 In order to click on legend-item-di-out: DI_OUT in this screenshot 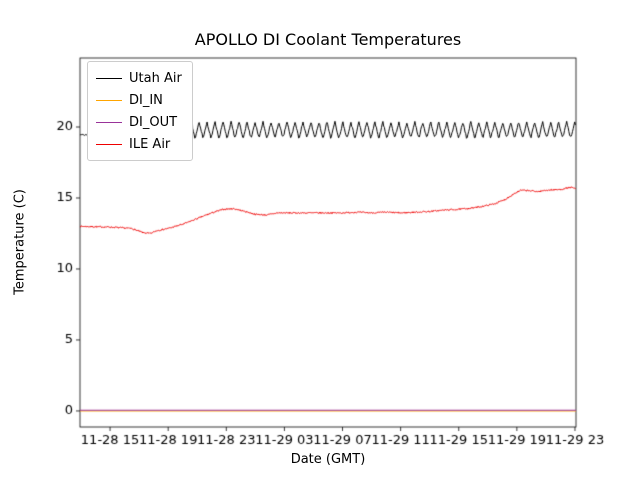, I will do `click(139, 122)`.